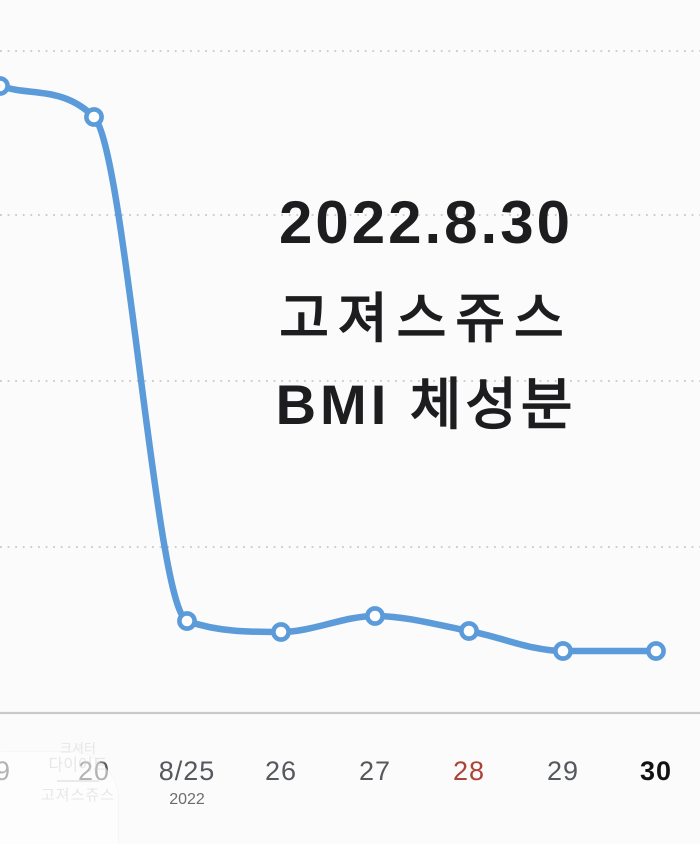  What do you see at coordinates (563, 771) in the screenshot?
I see `x-axis-label-29: 29` at bounding box center [563, 771].